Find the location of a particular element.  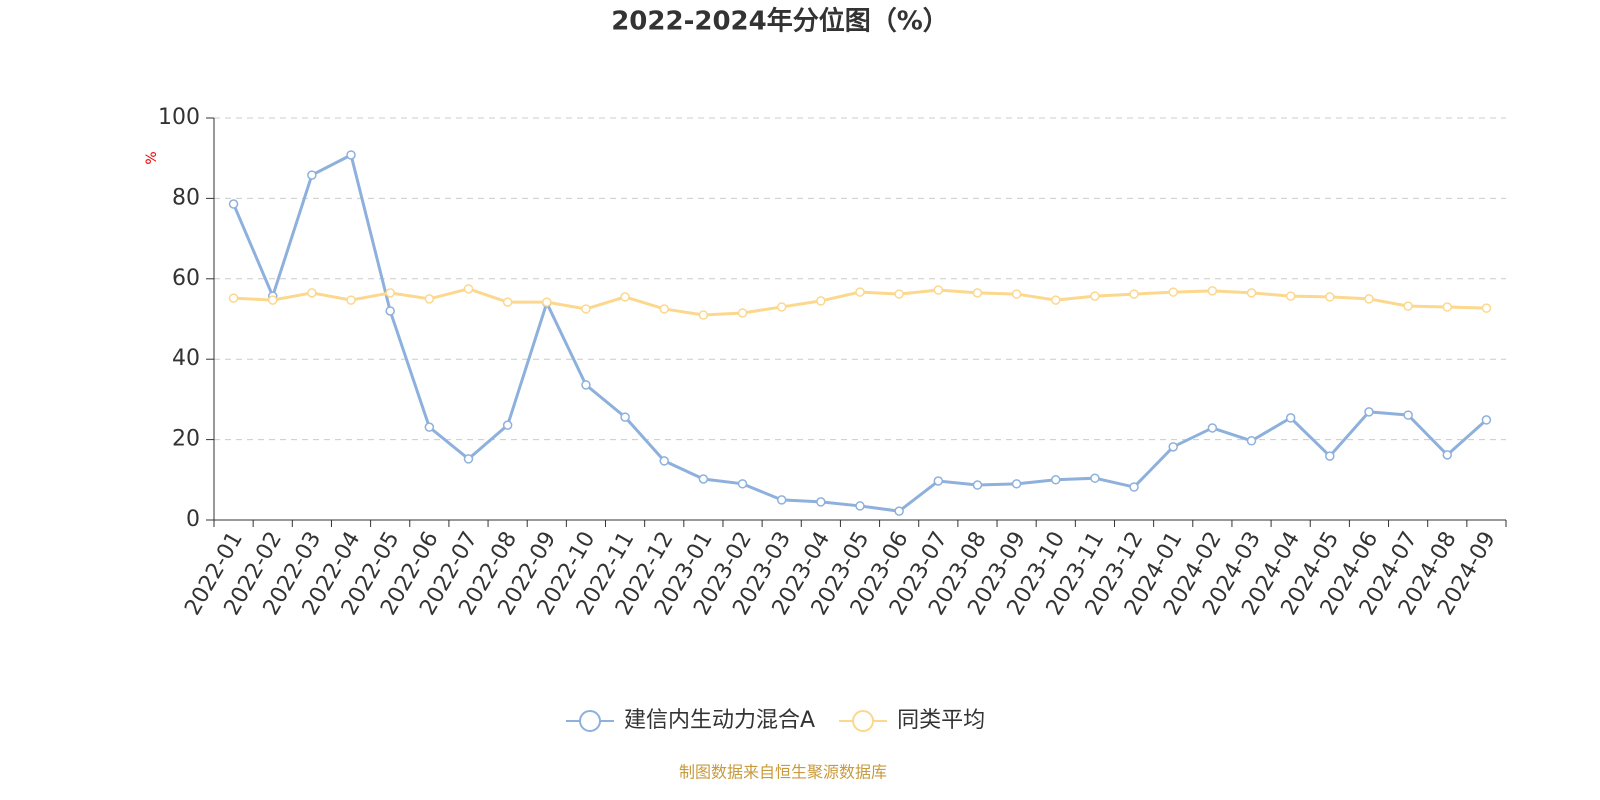

y-tick-label: 100 is located at coordinates (179, 117).